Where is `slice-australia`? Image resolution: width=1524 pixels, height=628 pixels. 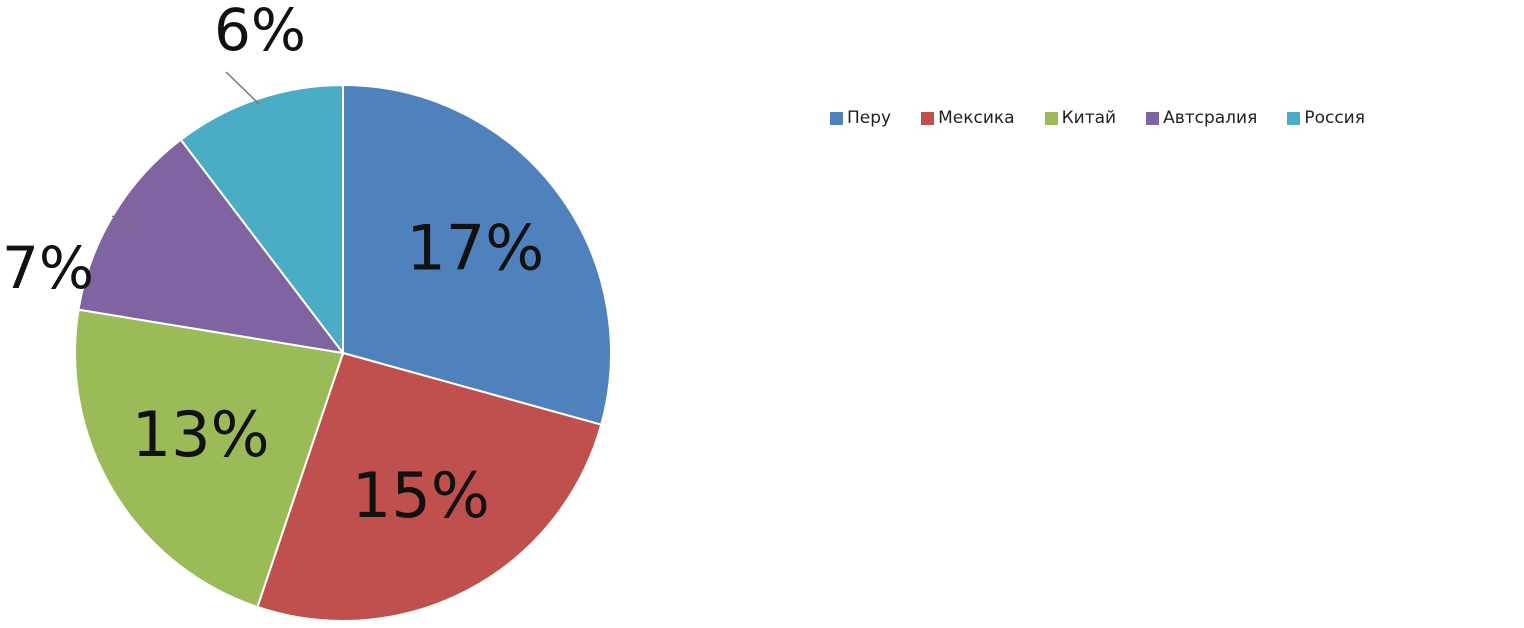
slice-australia is located at coordinates (211, 246).